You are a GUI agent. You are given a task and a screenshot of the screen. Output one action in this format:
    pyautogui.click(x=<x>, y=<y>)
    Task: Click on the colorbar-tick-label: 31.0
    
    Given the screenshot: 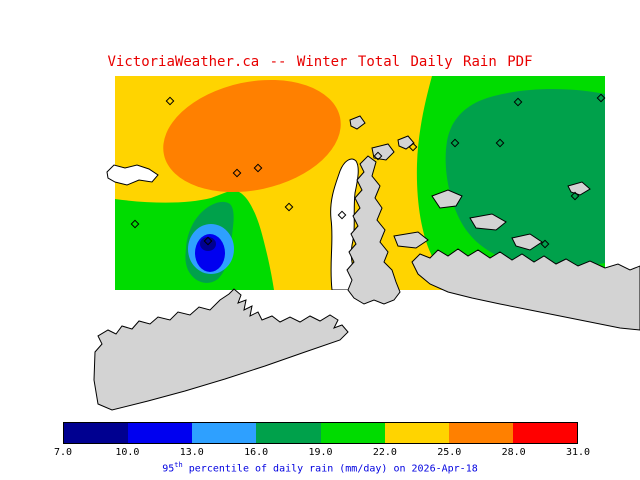 What is the action you would take?
    pyautogui.click(x=578, y=452)
    